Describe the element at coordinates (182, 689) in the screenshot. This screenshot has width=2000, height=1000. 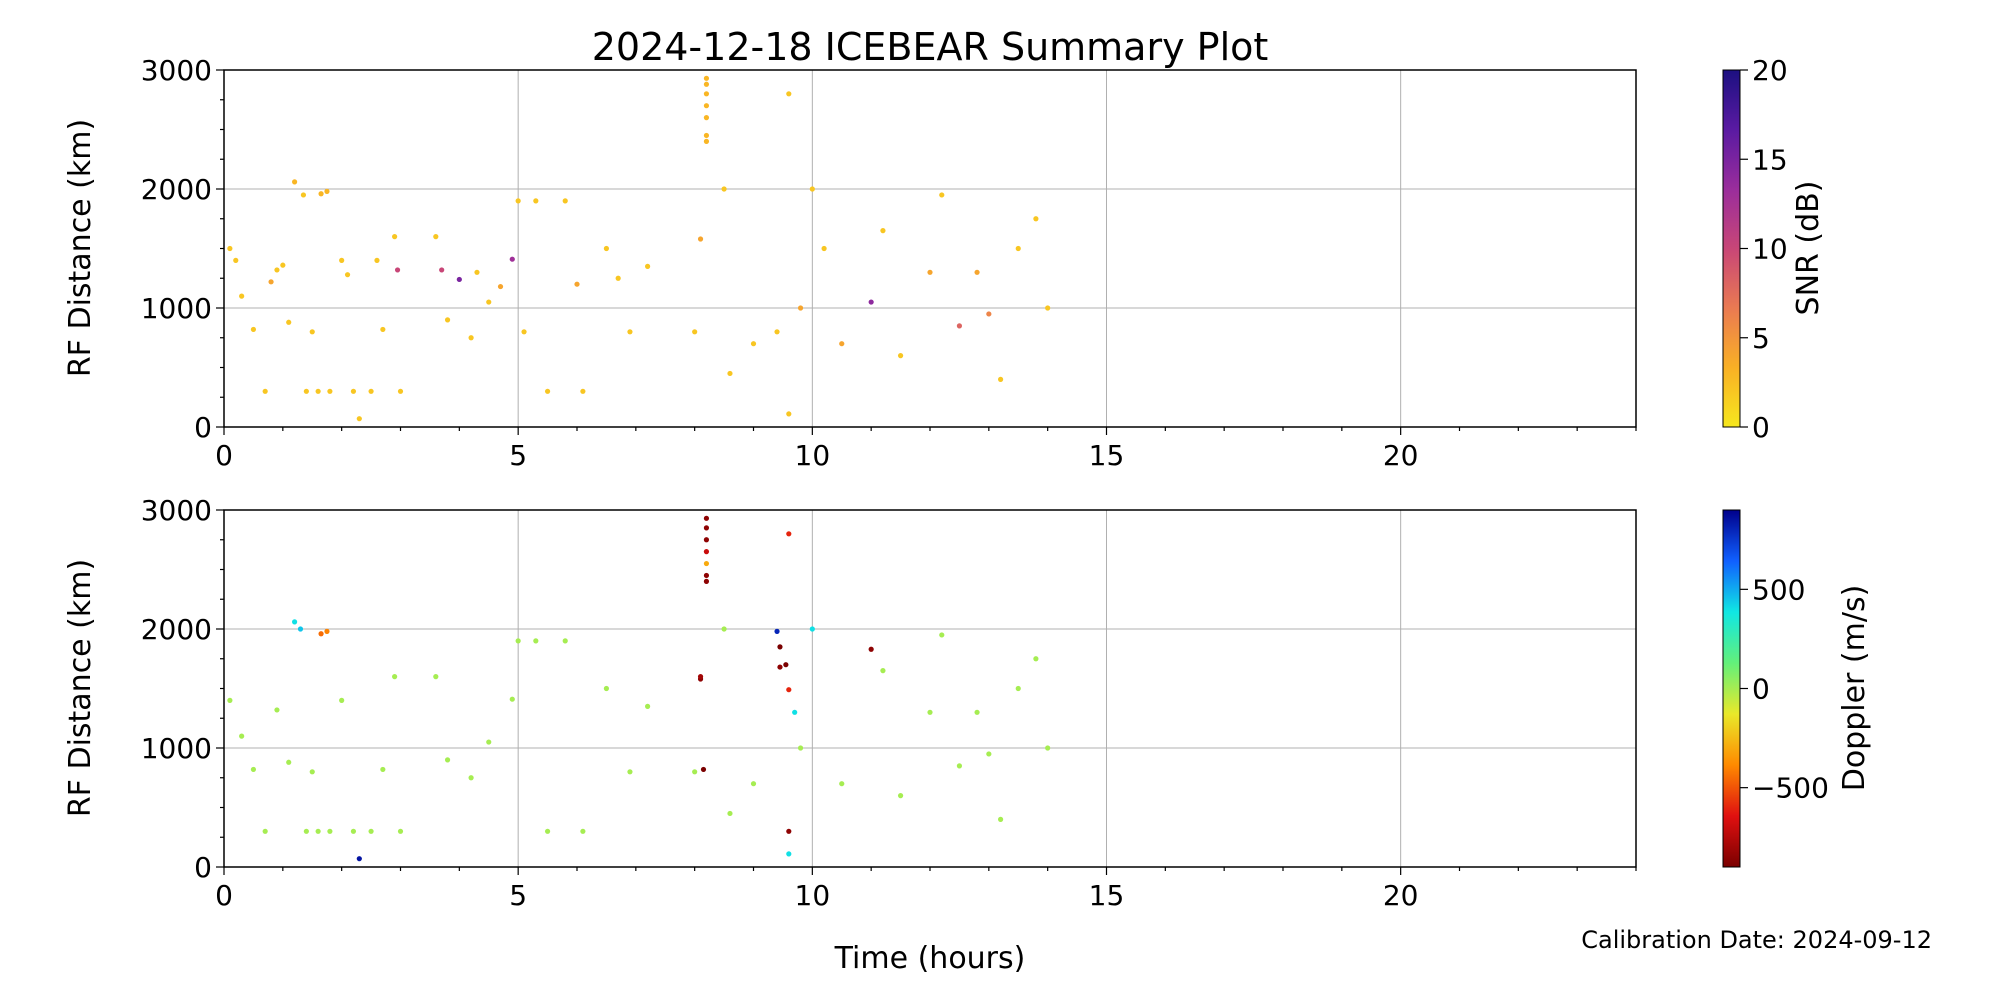
I see `doppler-y-ticks: 0 1000 2000 3000` at that location.